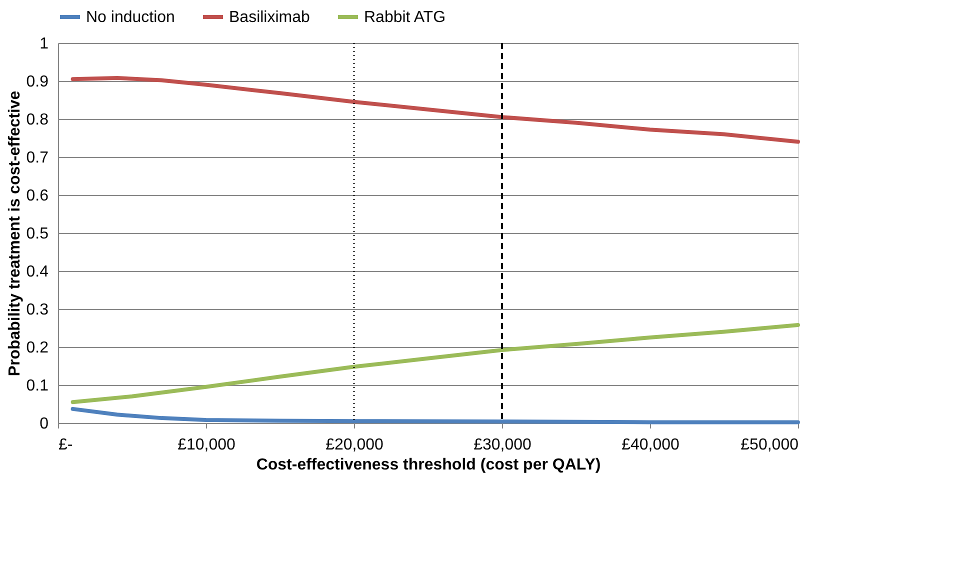  What do you see at coordinates (37, 196) in the screenshot?
I see `y-tick-label: 0.6` at bounding box center [37, 196].